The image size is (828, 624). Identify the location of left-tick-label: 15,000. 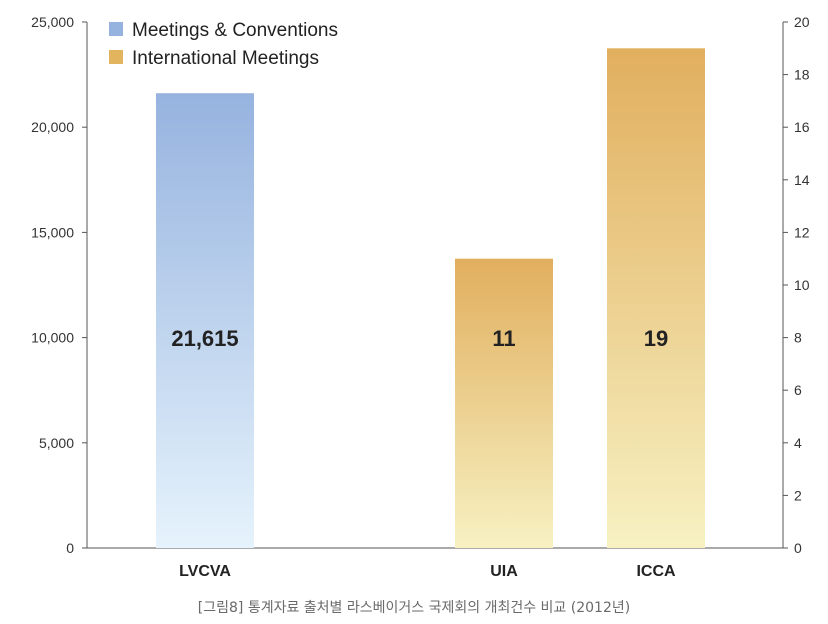
(52, 232).